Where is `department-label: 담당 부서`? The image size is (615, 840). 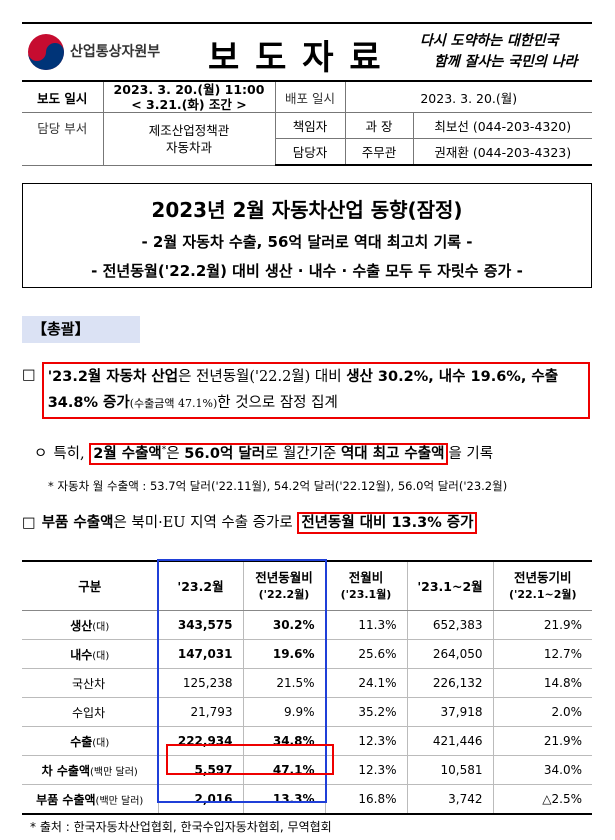
department-label: 담당 부서 is located at coordinates (63, 139).